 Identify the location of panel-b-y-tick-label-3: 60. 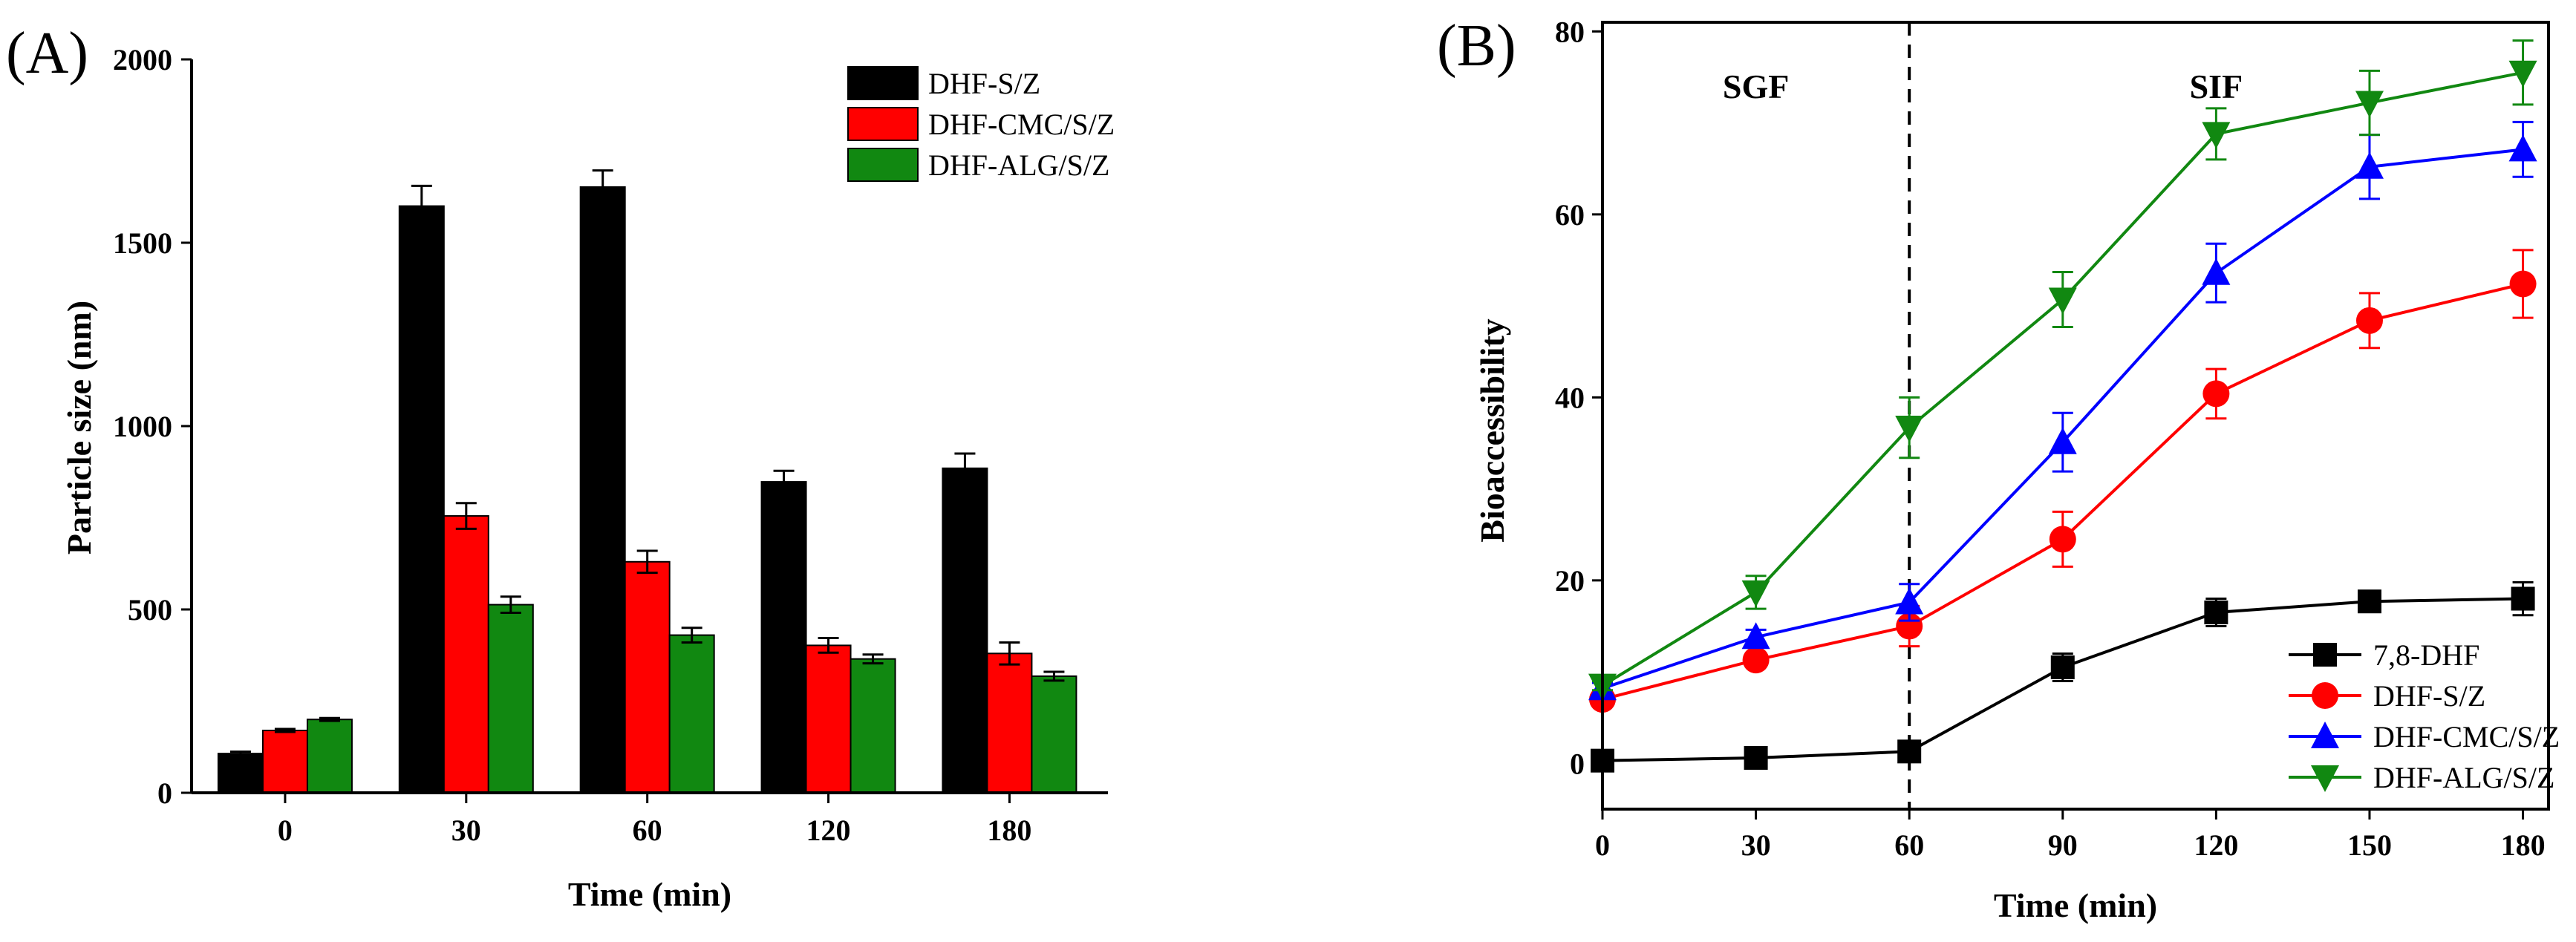
(1570, 215).